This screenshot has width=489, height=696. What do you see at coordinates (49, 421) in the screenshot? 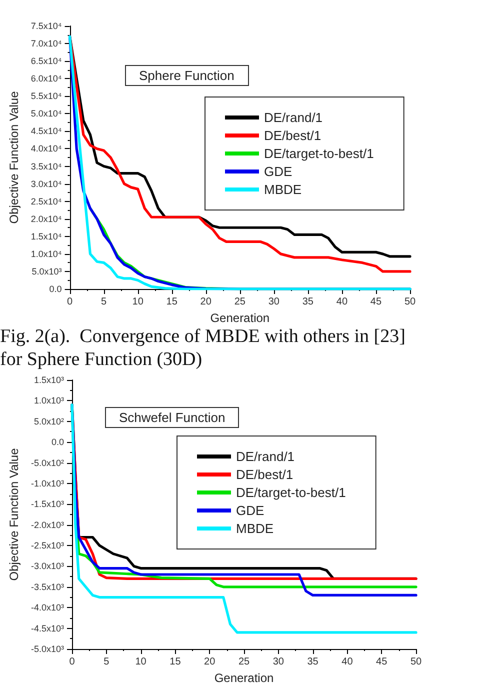
I see `y-tick-label: 5.0x10²` at bounding box center [49, 421].